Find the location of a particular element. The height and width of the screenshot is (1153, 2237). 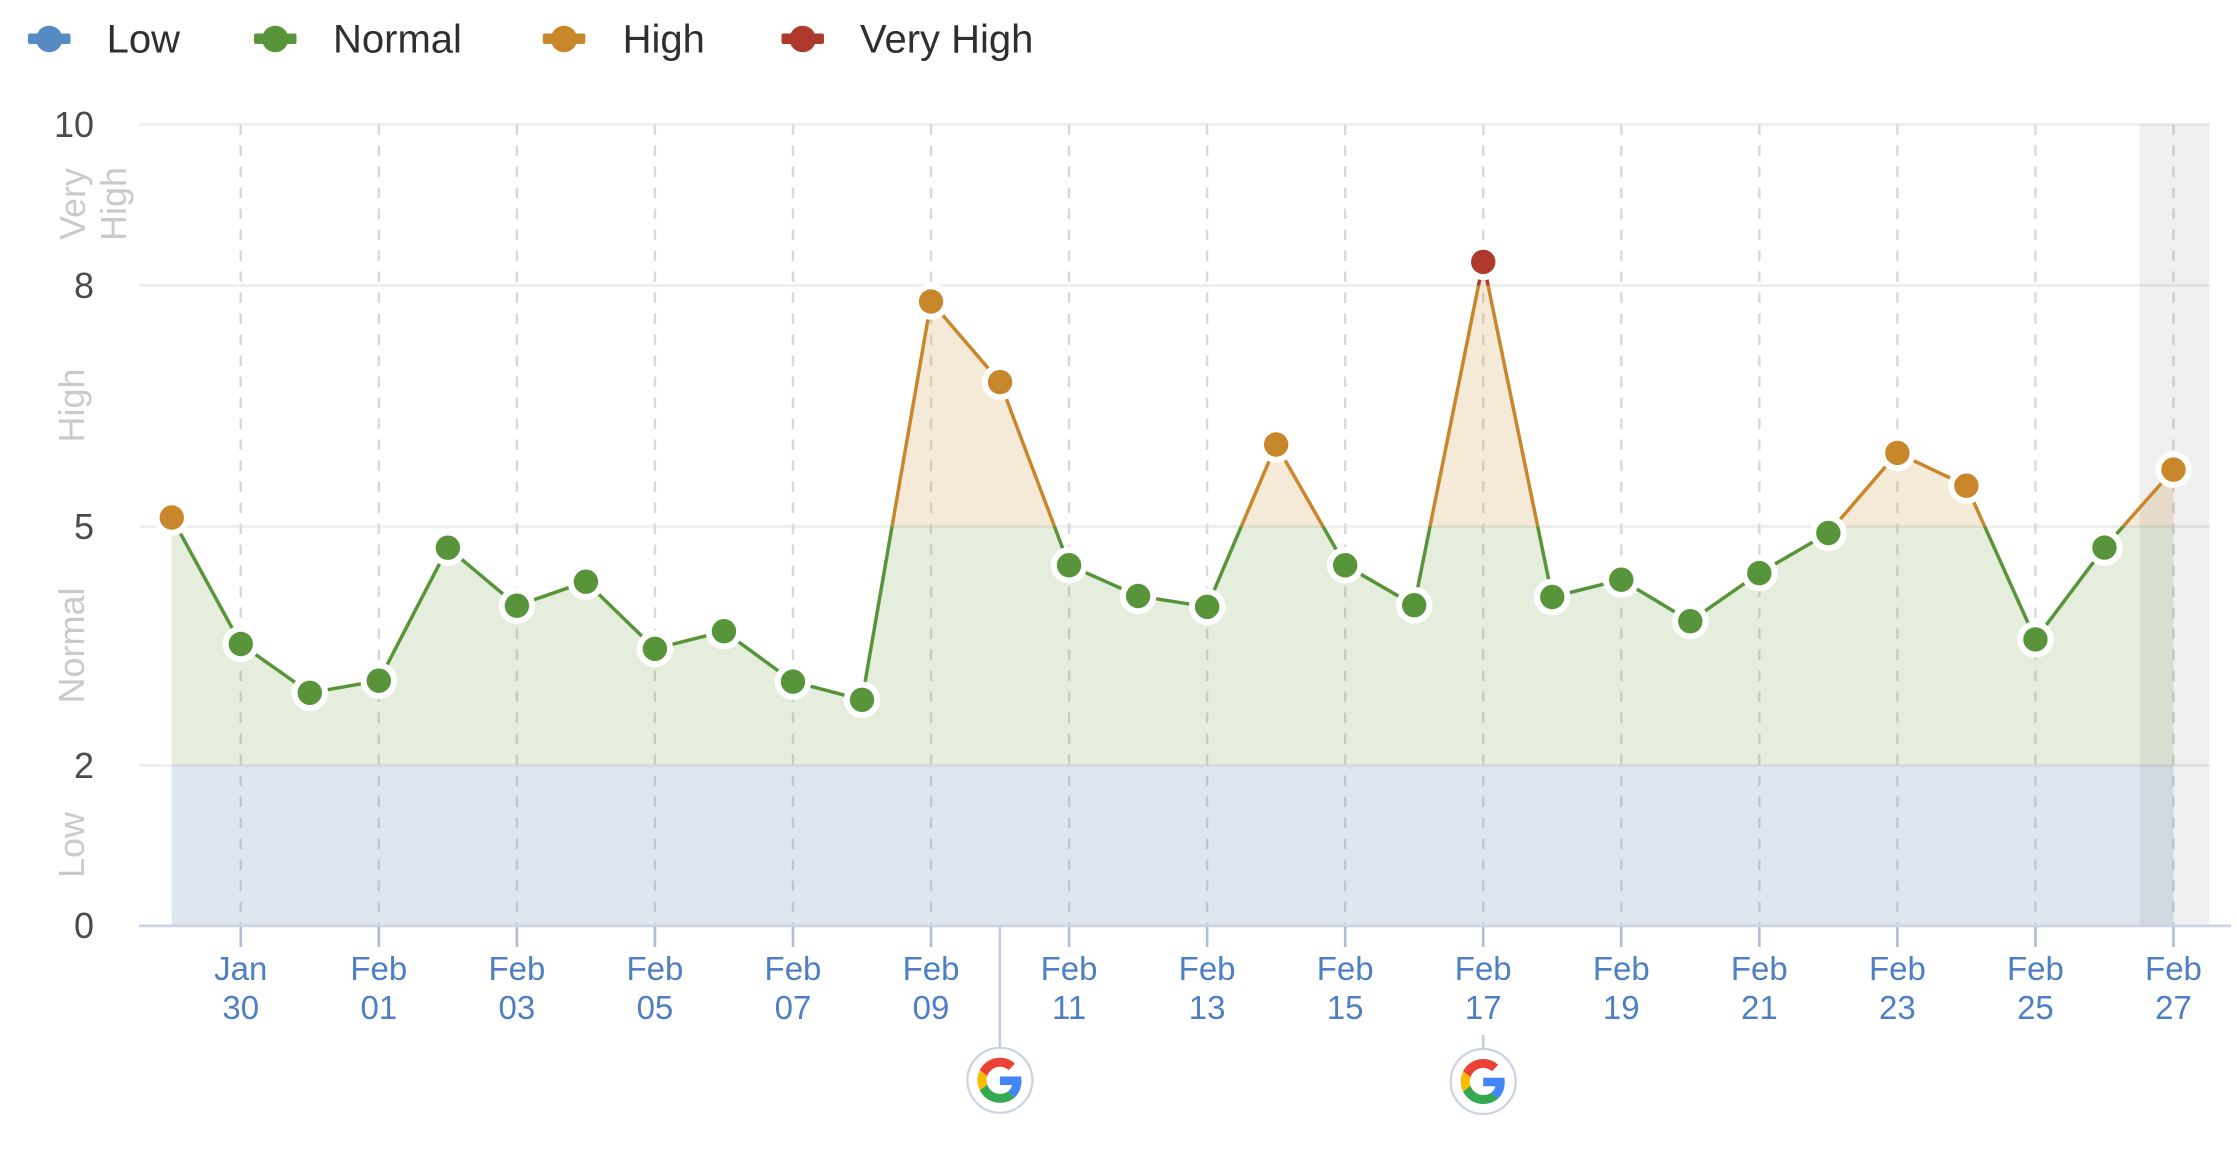

svg-text: 23 is located at coordinates (1897, 1007).